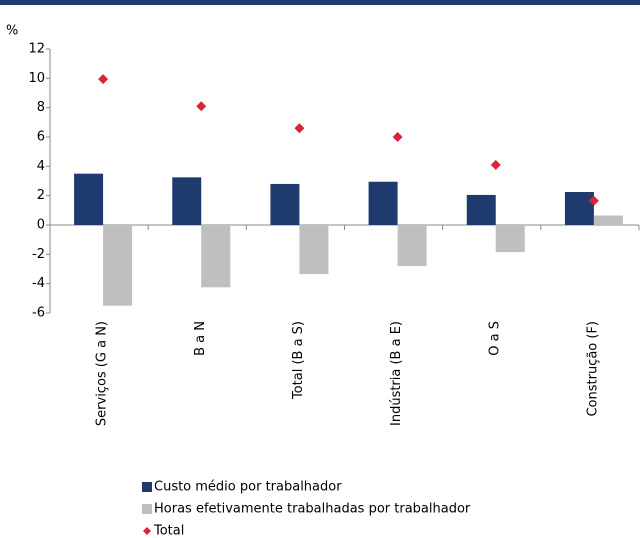 The image size is (640, 538). Describe the element at coordinates (396, 373) in the screenshot. I see `x-tick-label: Indústria (B a E)` at that location.